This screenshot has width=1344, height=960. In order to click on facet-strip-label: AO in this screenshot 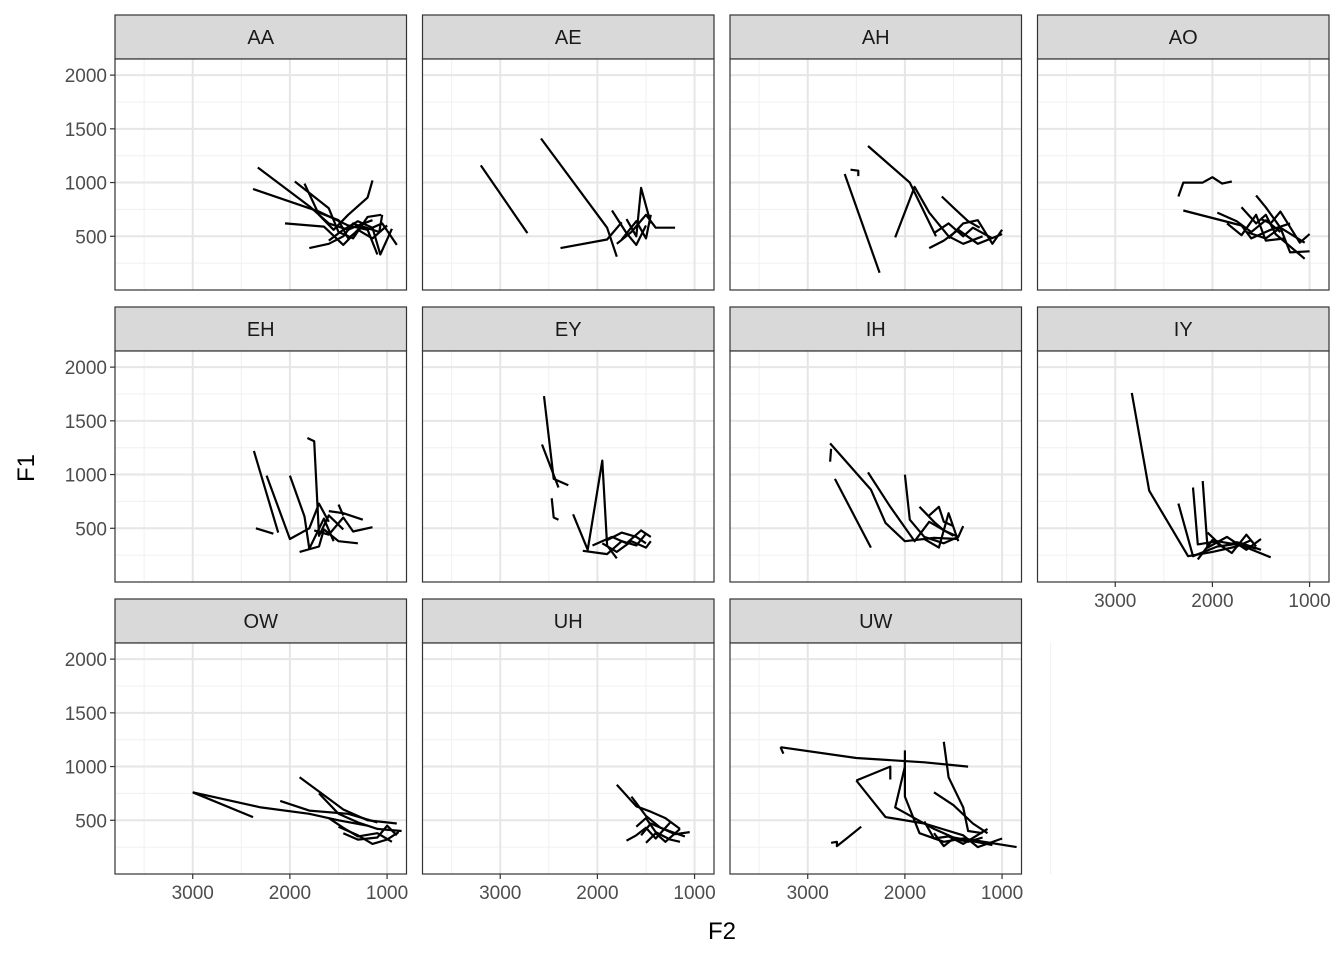, I will do `click(1183, 38)`.